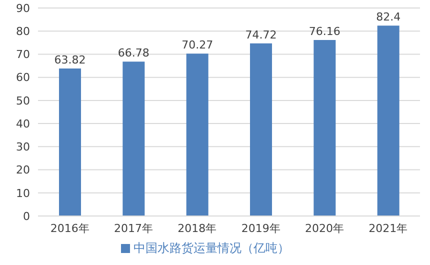 This screenshot has height=265, width=430. What do you see at coordinates (23, 123) in the screenshot?
I see `y-tick-label: 40` at bounding box center [23, 123].